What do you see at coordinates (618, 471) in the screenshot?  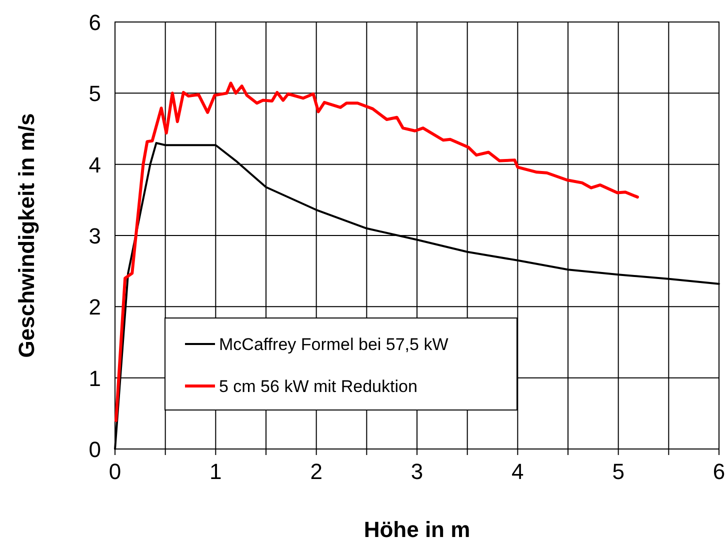 I see `x-tick-label: 5` at bounding box center [618, 471].